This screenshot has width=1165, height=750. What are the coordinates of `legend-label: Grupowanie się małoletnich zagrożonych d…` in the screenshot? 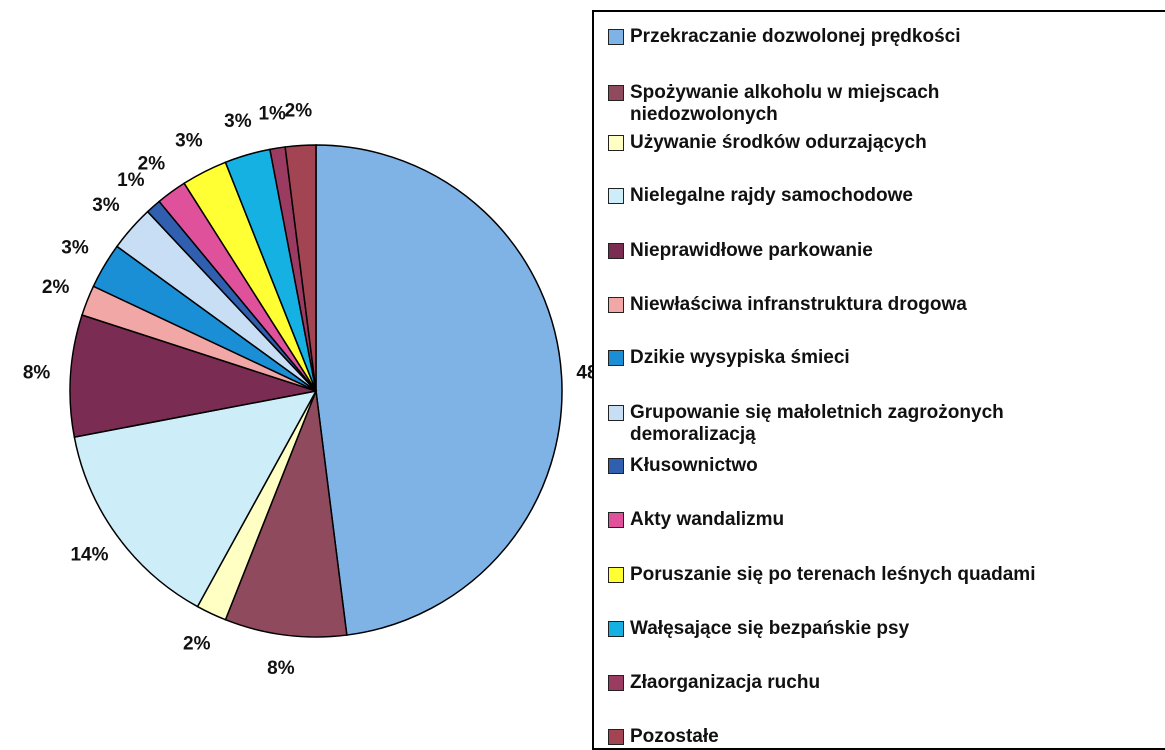 It's located at (817, 423).